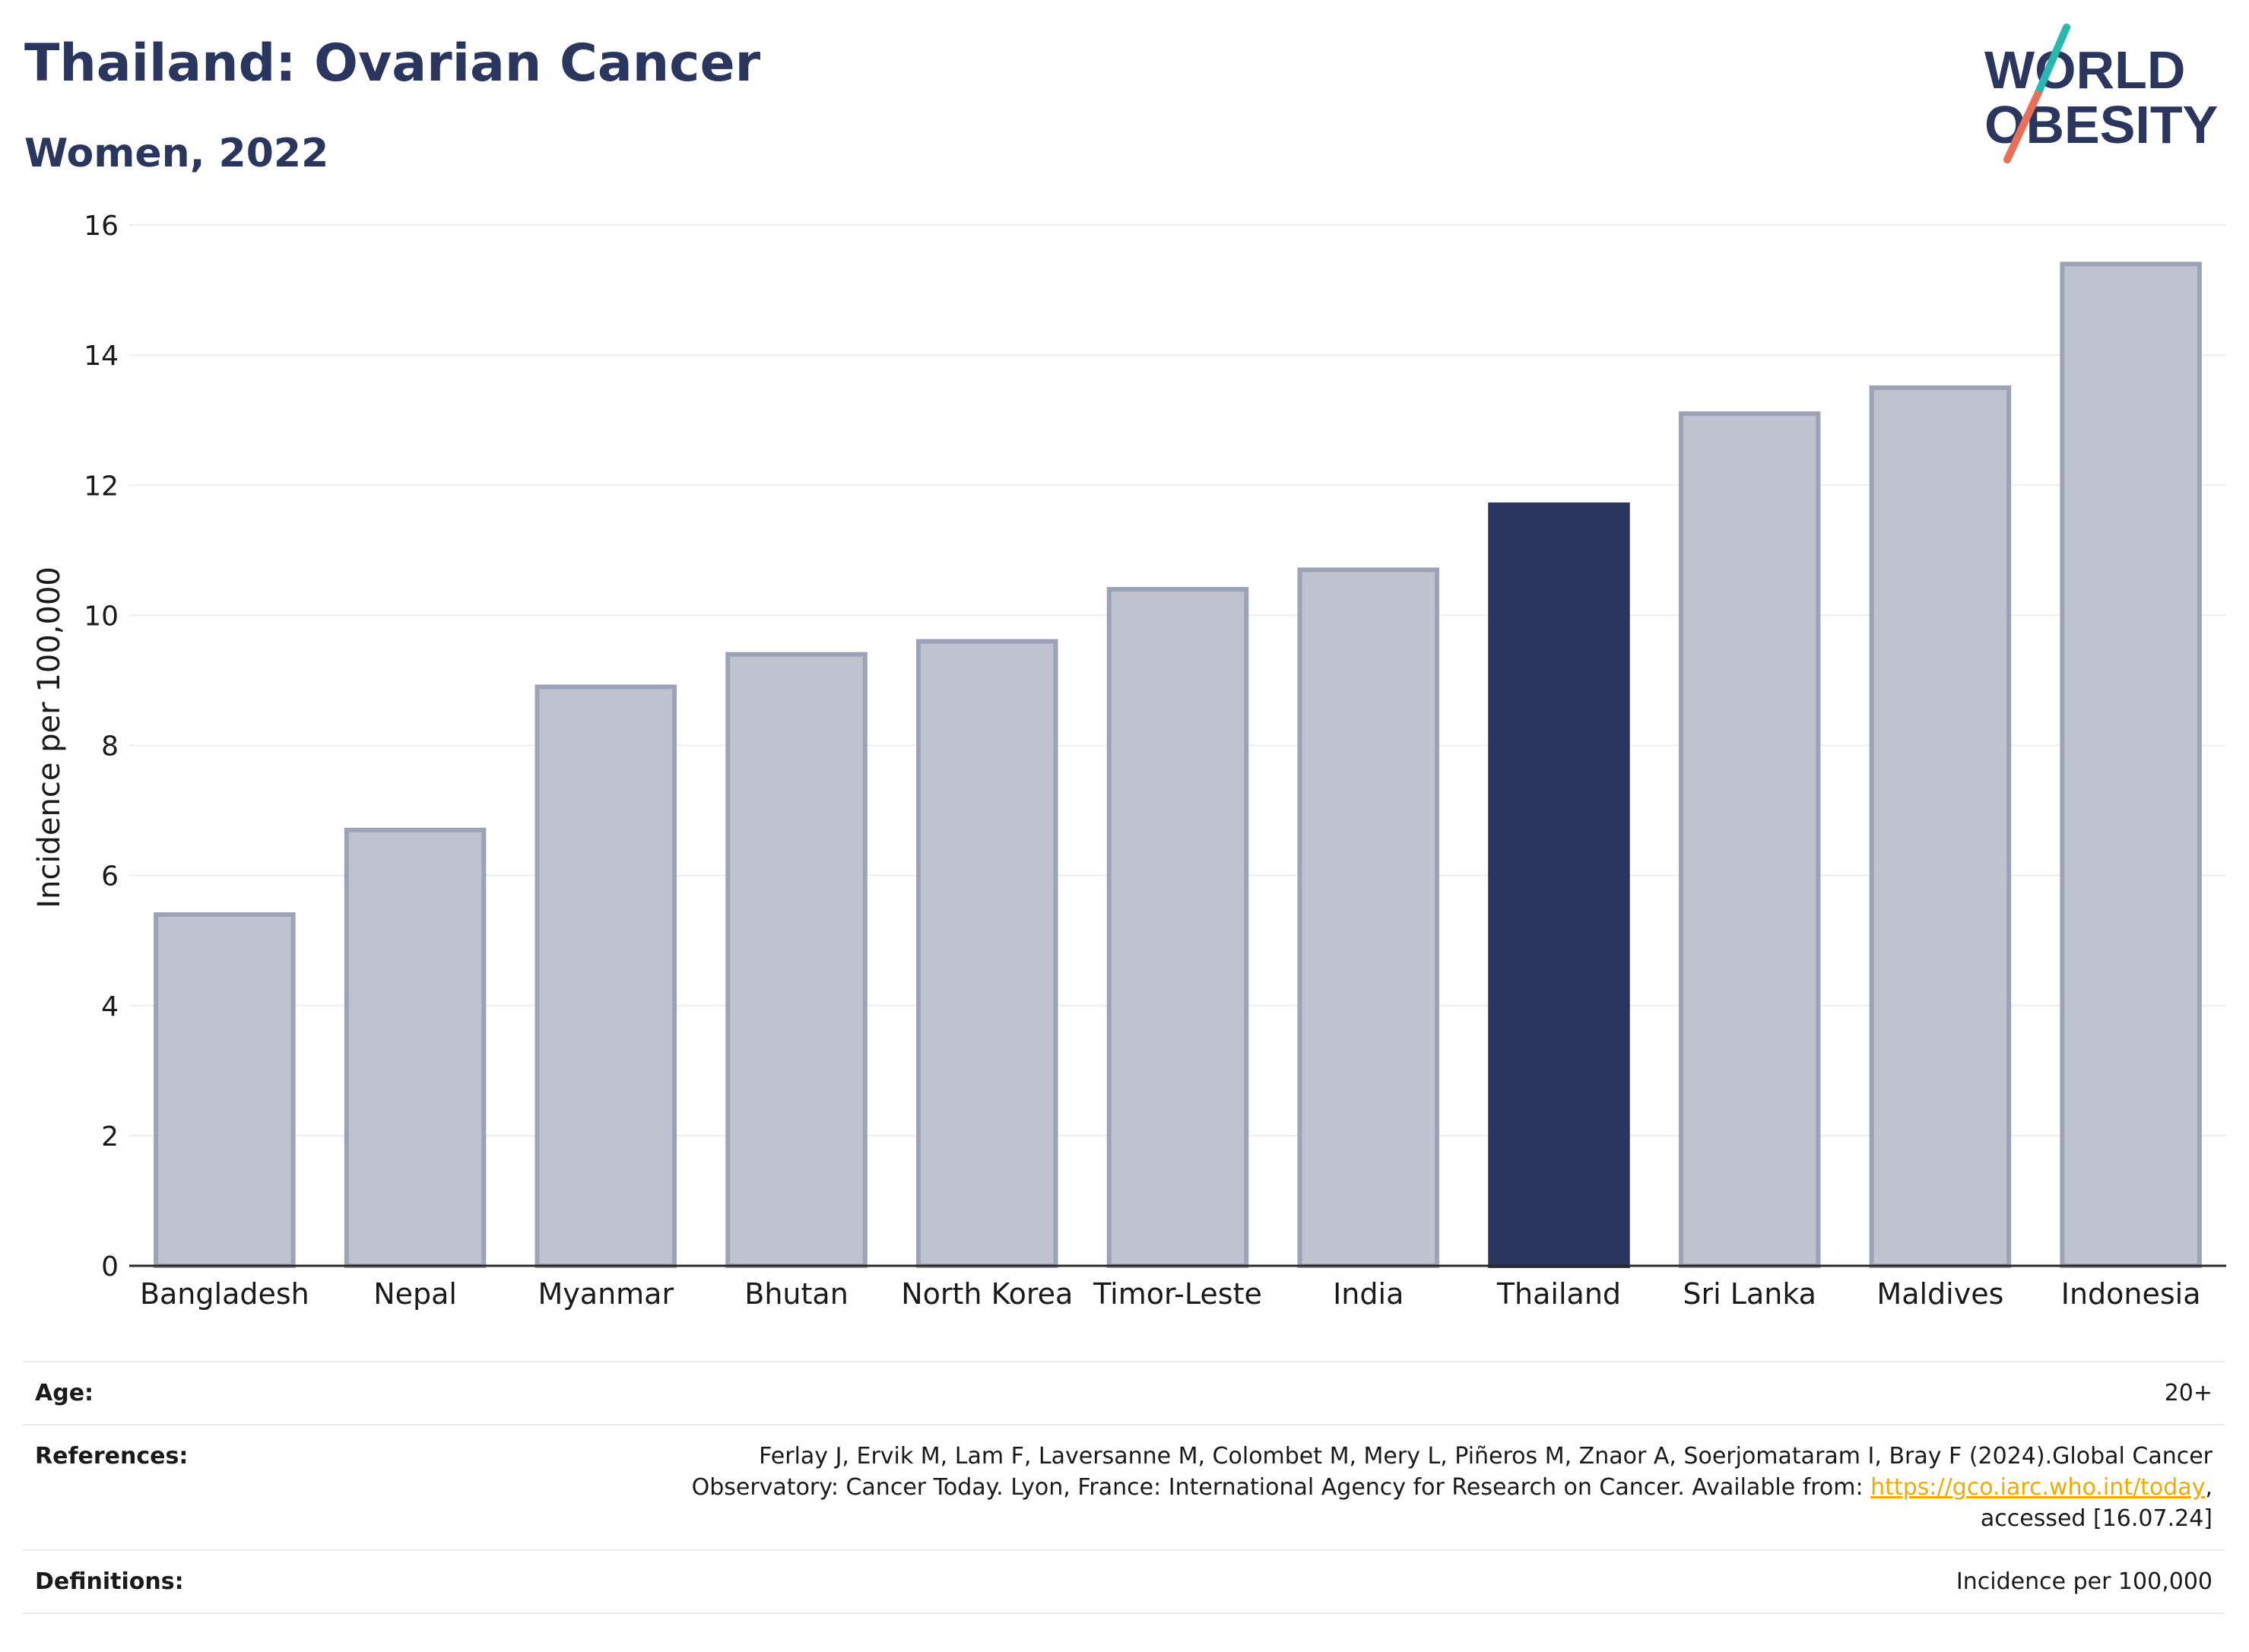  What do you see at coordinates (1558, 1294) in the screenshot?
I see `x-tick-label: Thailand` at bounding box center [1558, 1294].